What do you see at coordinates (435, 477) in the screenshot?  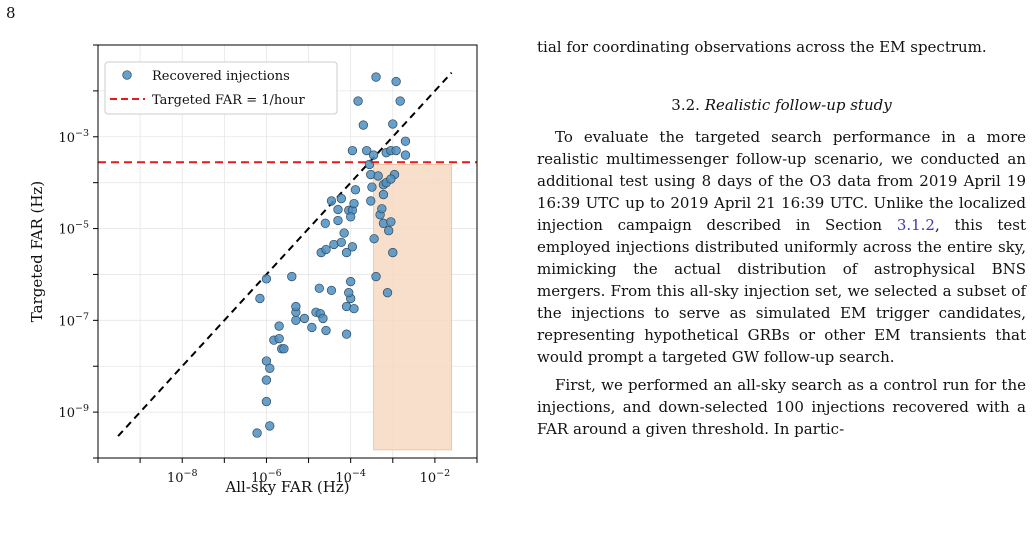 I see `x-tick-label: 10⁻²` at bounding box center [435, 477].